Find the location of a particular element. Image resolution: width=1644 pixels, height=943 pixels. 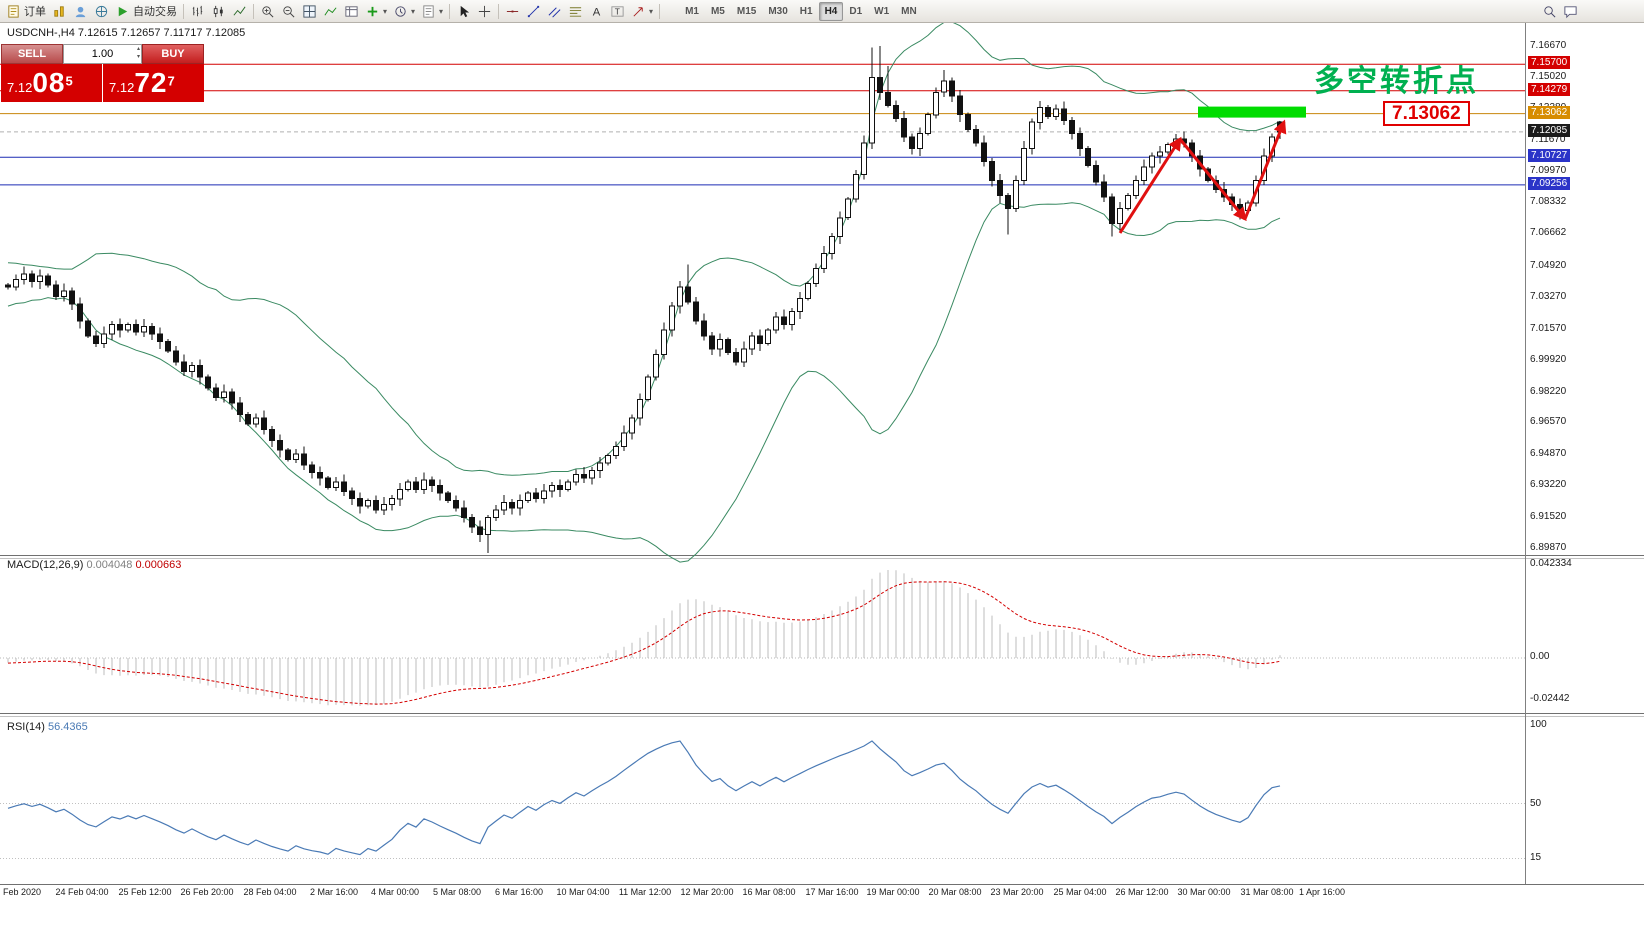

sell-price: 7.12085 is located at coordinates (51, 83).